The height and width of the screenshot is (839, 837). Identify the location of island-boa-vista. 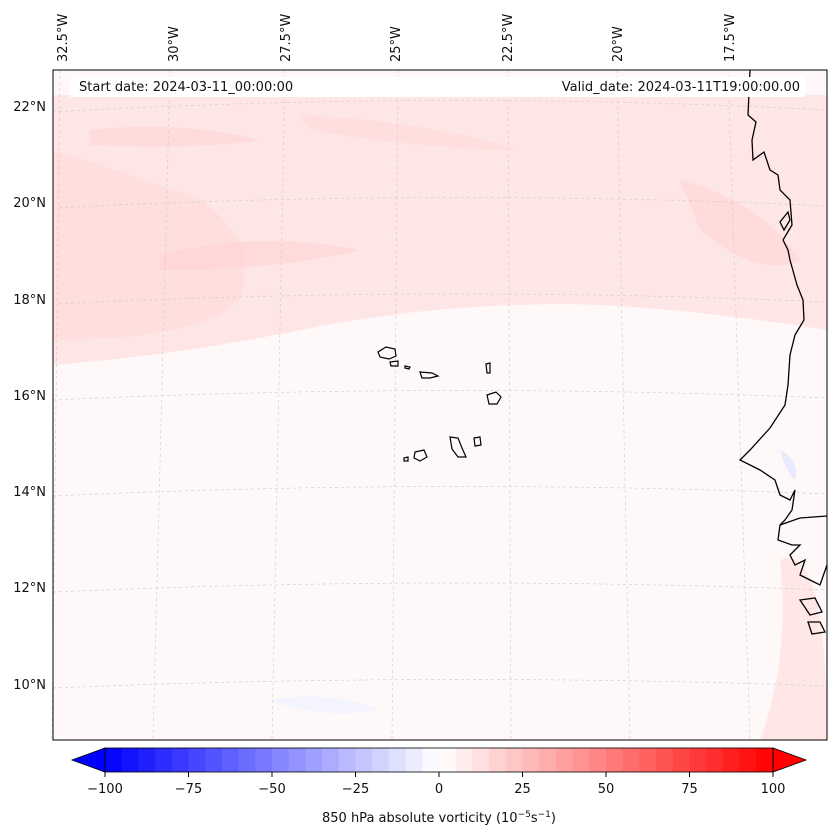
(494, 398).